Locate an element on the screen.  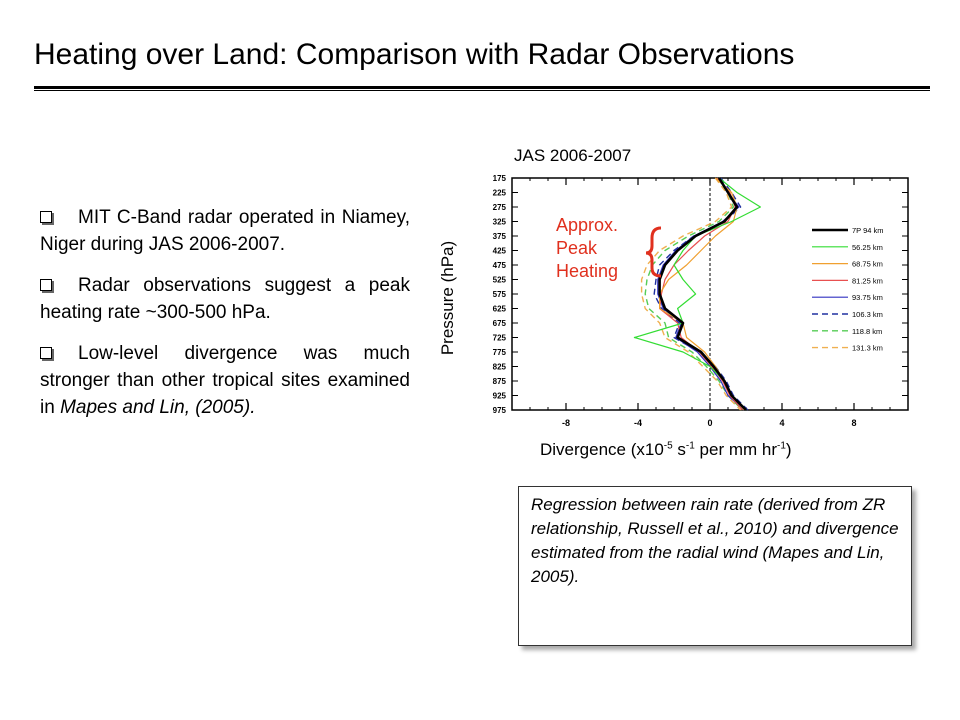
x-tick-label: 0 is located at coordinates (709, 423).